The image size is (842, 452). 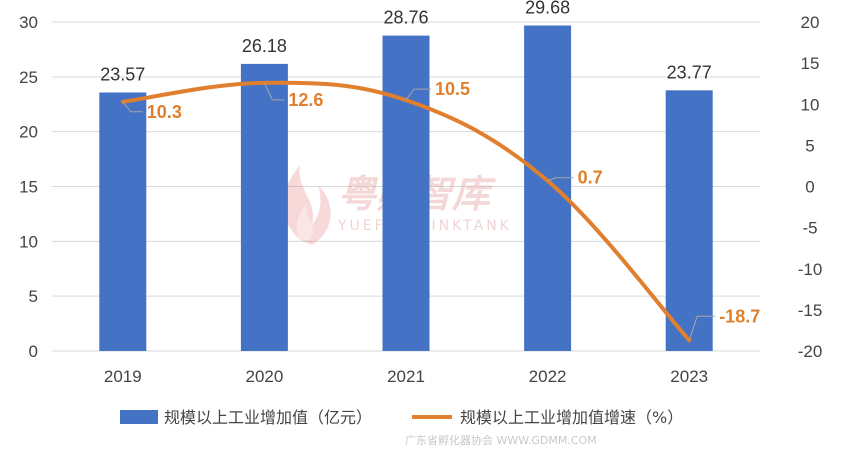 I want to click on y-right-tick-label: -15, so click(x=810, y=310).